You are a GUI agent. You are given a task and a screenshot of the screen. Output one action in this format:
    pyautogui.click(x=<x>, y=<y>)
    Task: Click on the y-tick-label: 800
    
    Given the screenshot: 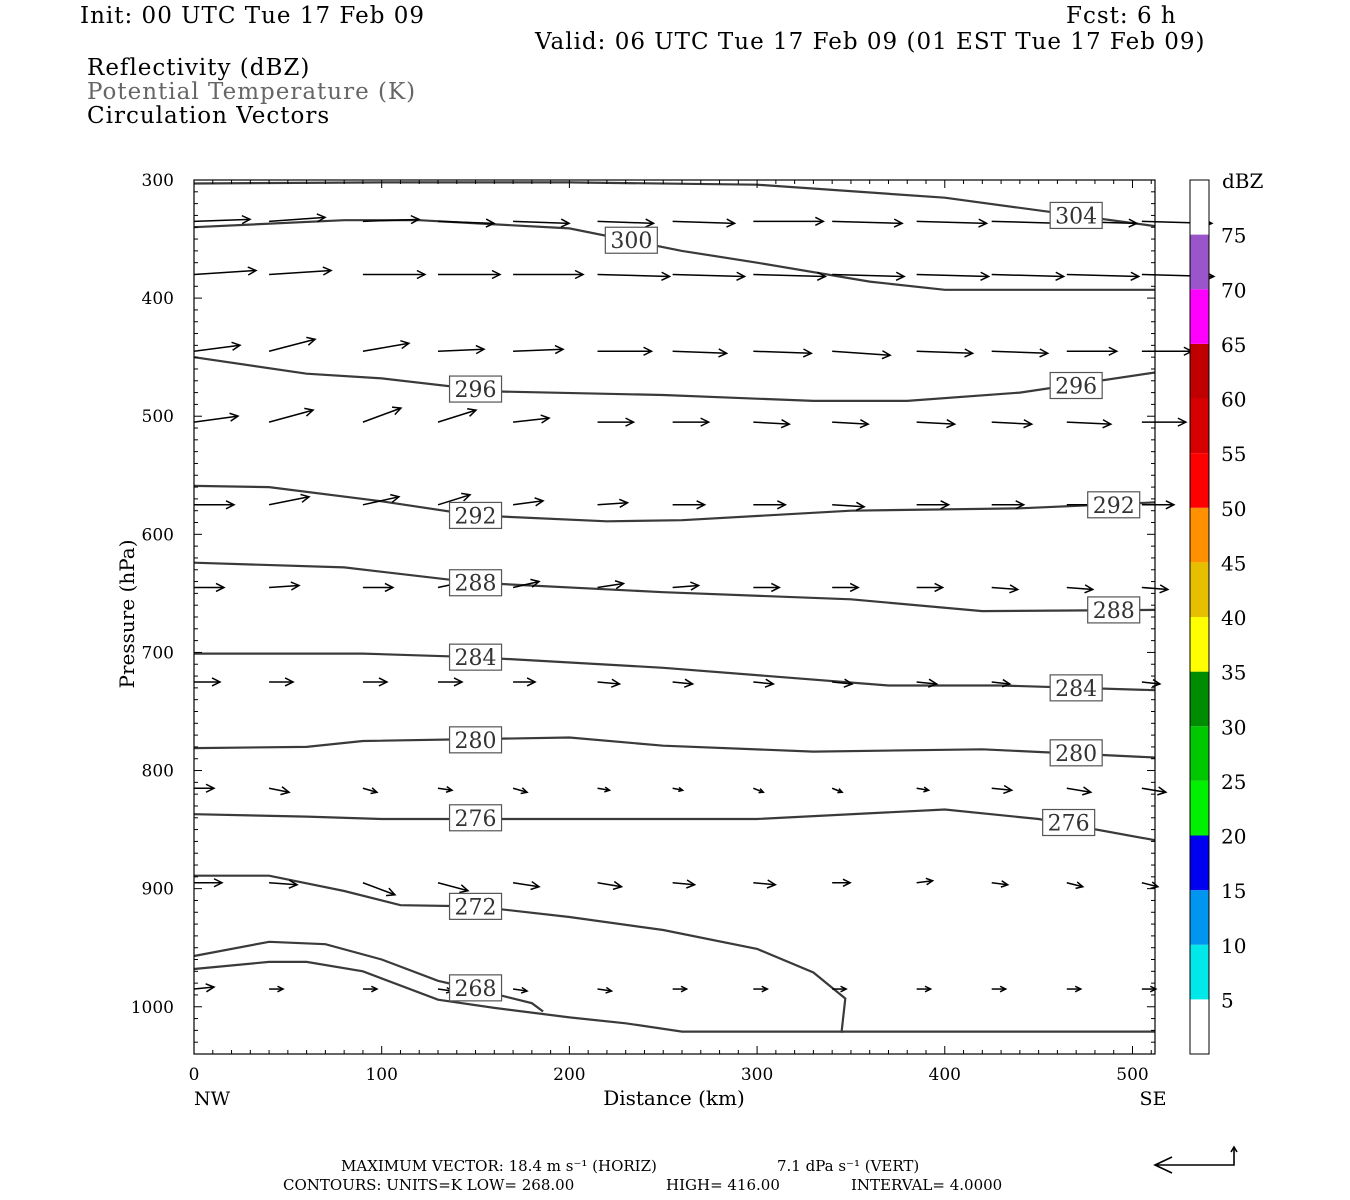 What is the action you would take?
    pyautogui.click(x=158, y=772)
    